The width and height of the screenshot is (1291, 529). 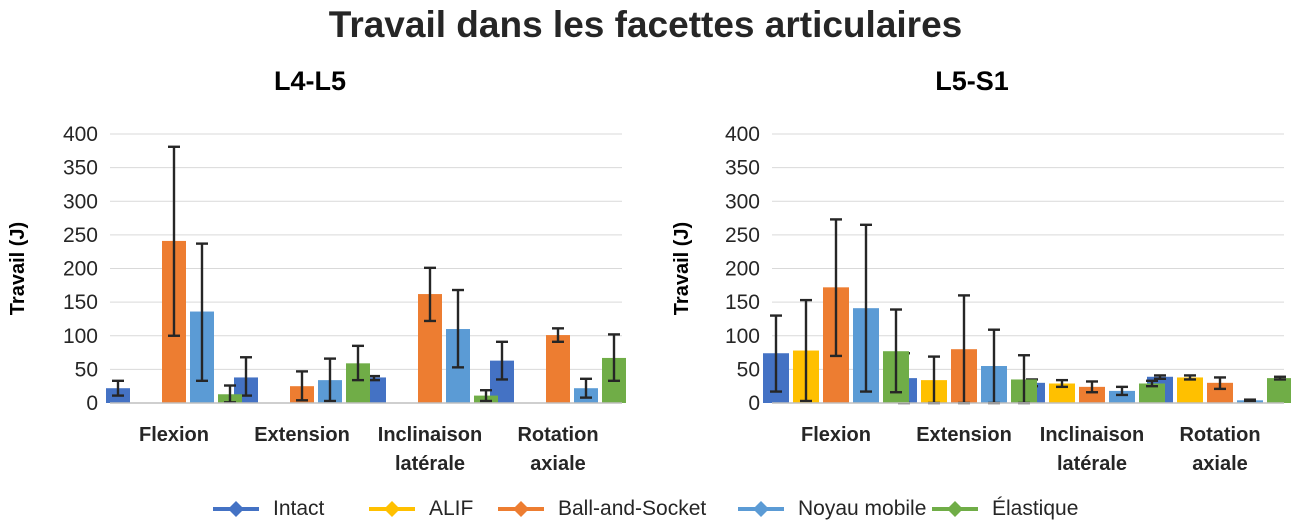 I want to click on legend-label: Ball-and-Socket, so click(x=632, y=508).